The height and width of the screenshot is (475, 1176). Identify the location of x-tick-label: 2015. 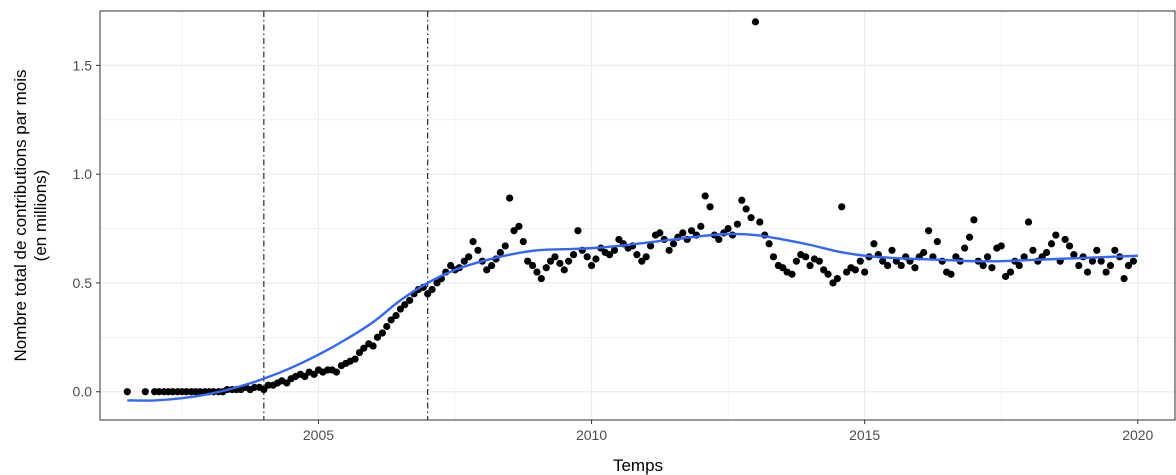
(864, 435).